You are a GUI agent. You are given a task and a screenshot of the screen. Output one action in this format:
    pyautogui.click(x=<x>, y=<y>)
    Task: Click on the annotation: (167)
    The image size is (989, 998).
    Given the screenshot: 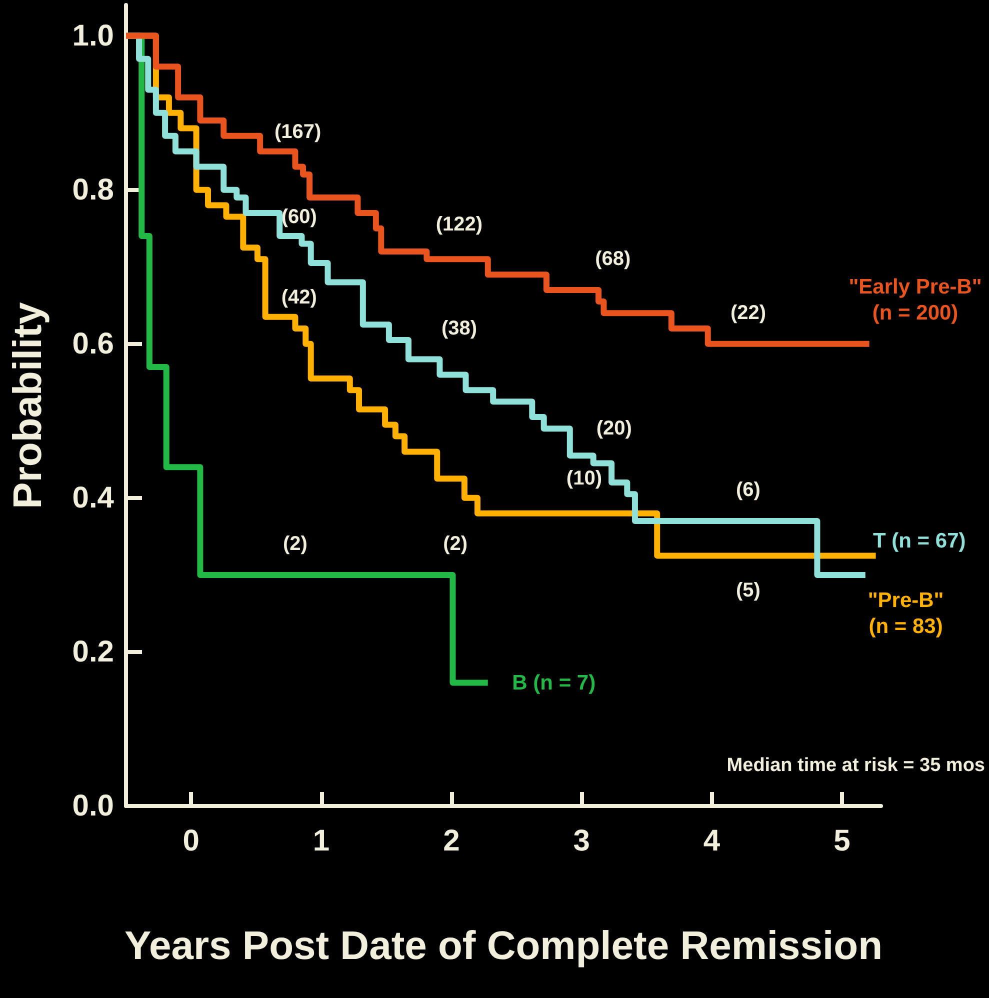 What is the action you would take?
    pyautogui.click(x=298, y=132)
    